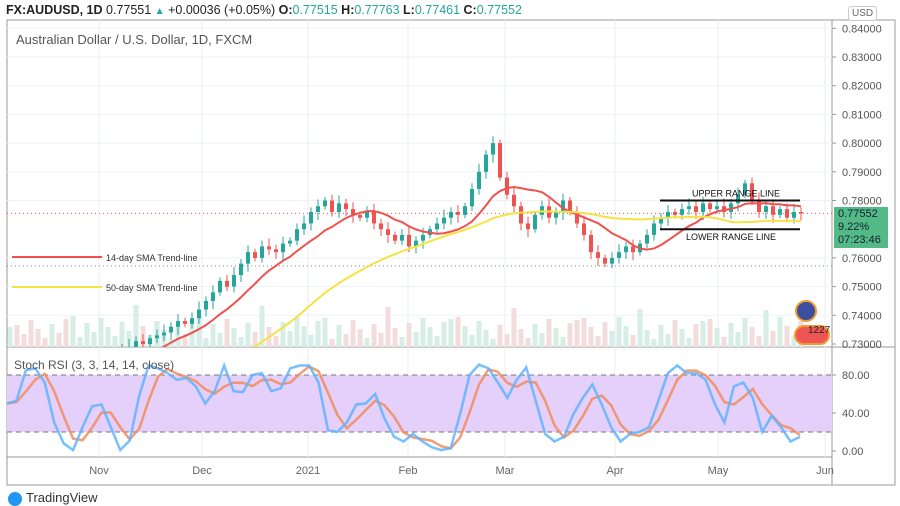 This screenshot has height=506, width=900. I want to click on time-tick-label: Dec, so click(202, 471).